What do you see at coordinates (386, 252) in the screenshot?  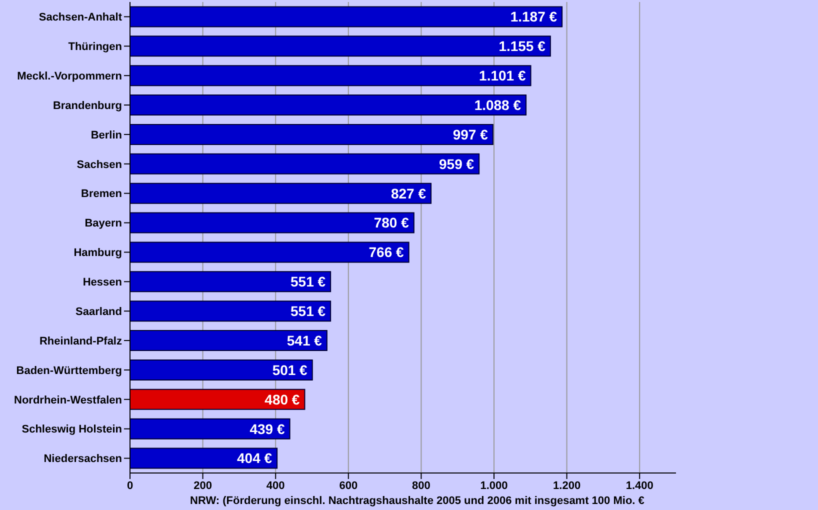 I see `data-label: 766 €` at bounding box center [386, 252].